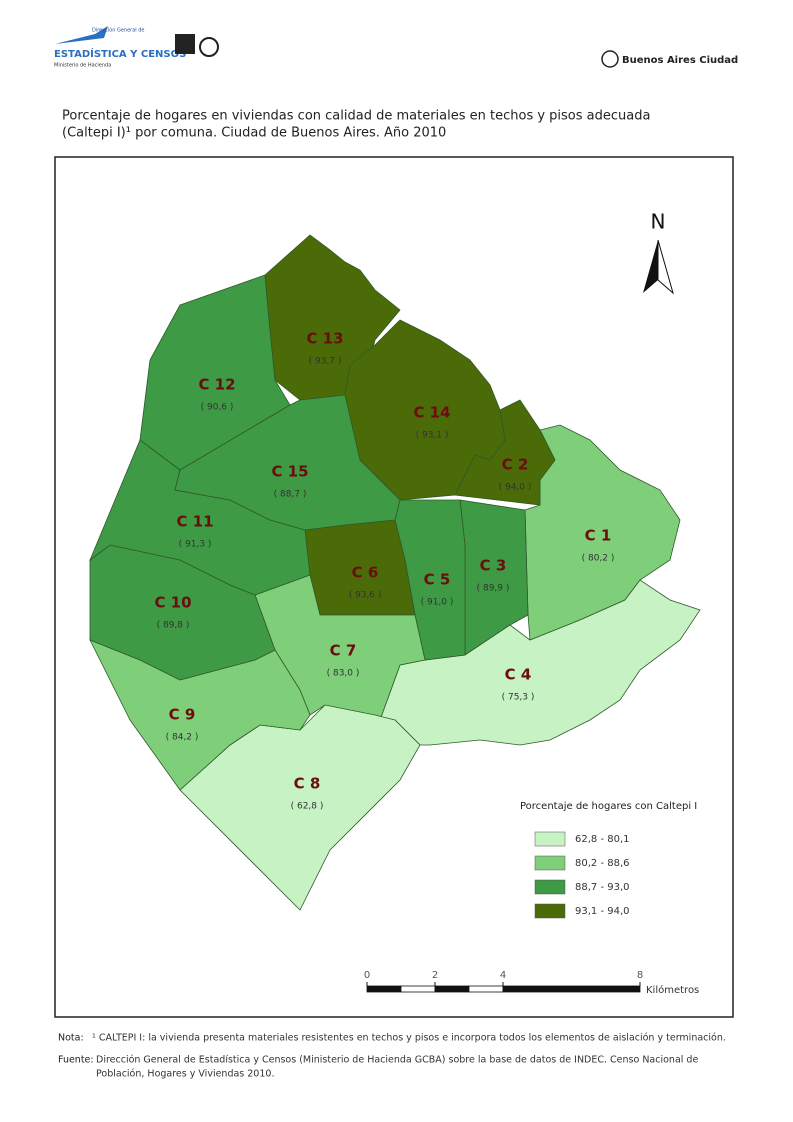 The height and width of the screenshot is (1122, 793). What do you see at coordinates (325, 362) in the screenshot?
I see `comuna-value: ( 93,7 )` at bounding box center [325, 362].